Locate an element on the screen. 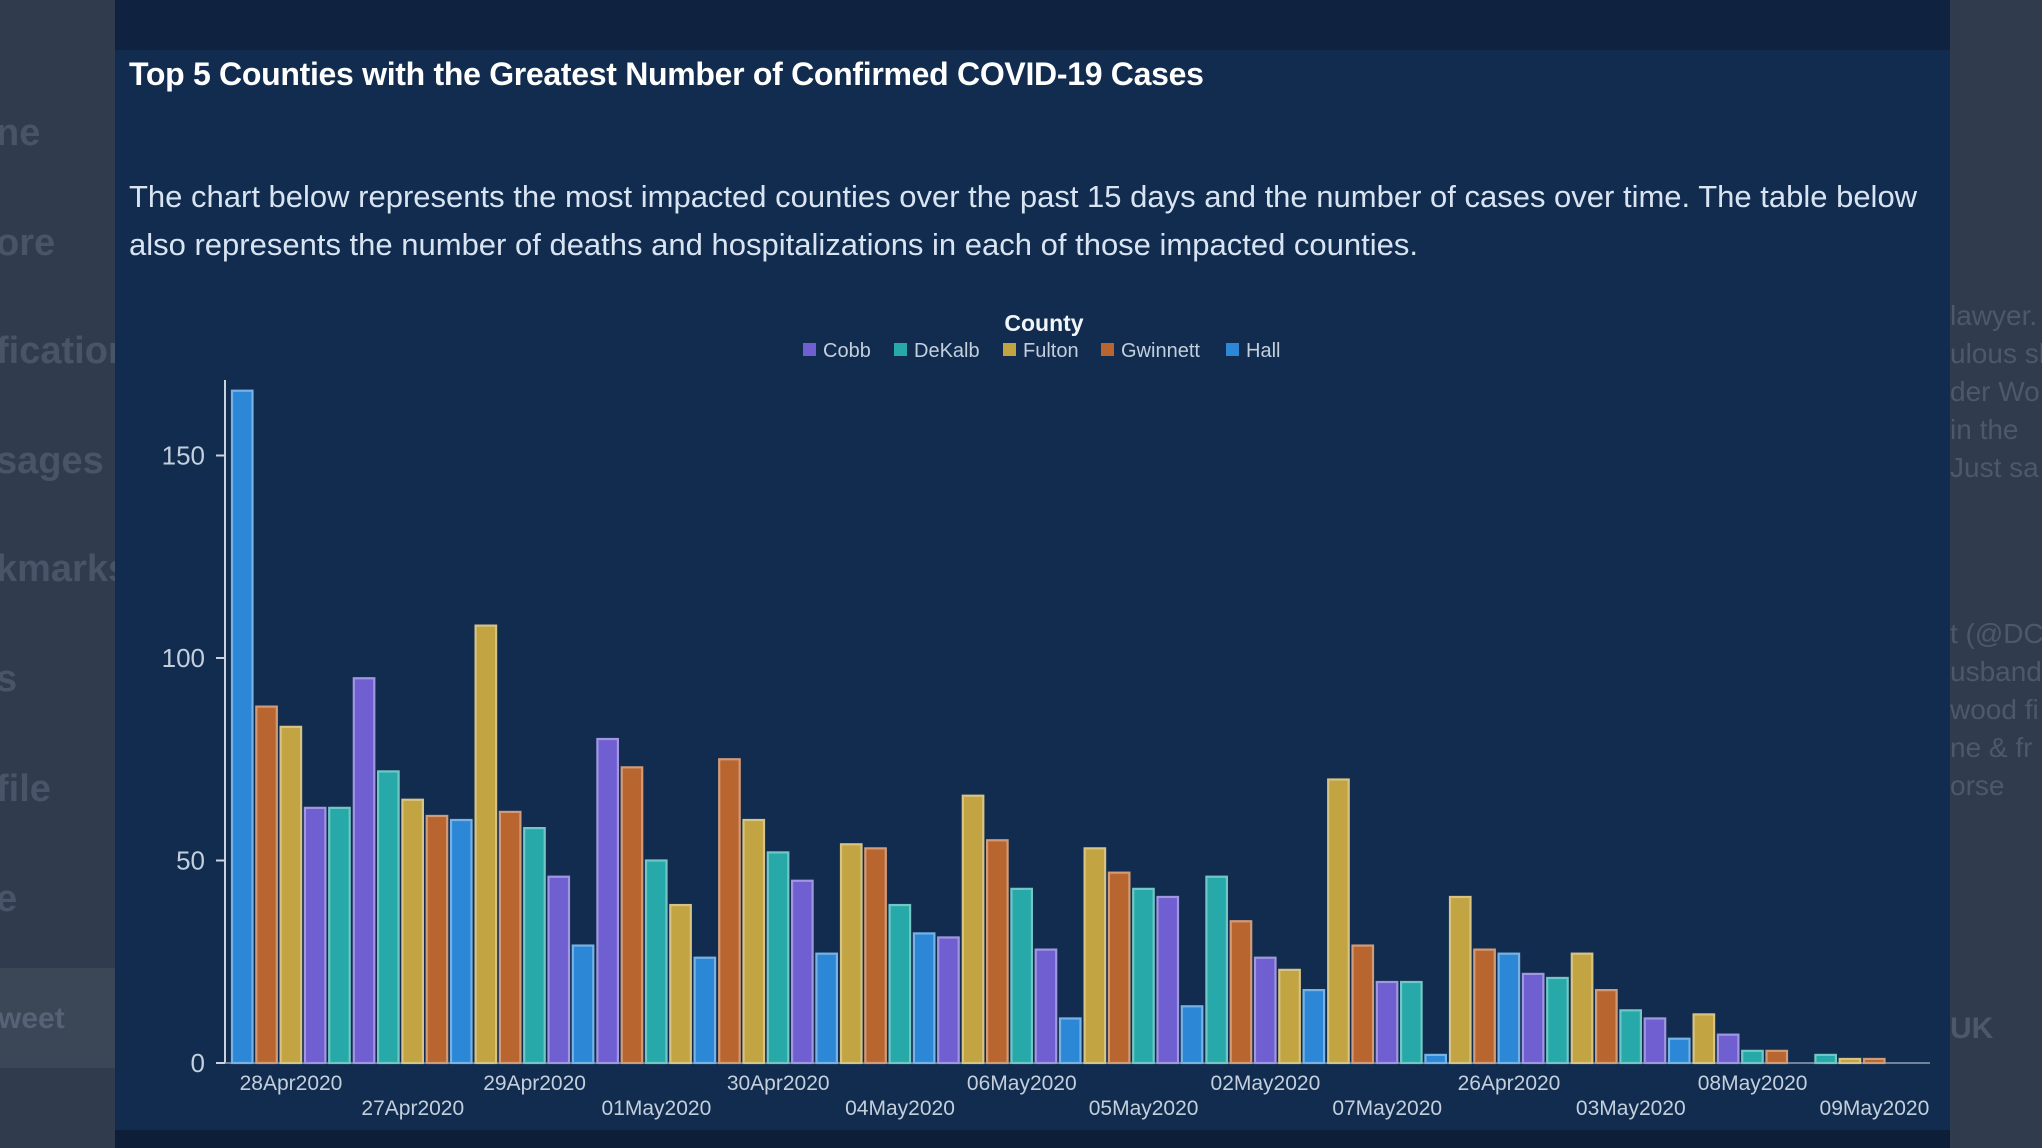  x-tick-label: 06May2020 is located at coordinates (1022, 1083).